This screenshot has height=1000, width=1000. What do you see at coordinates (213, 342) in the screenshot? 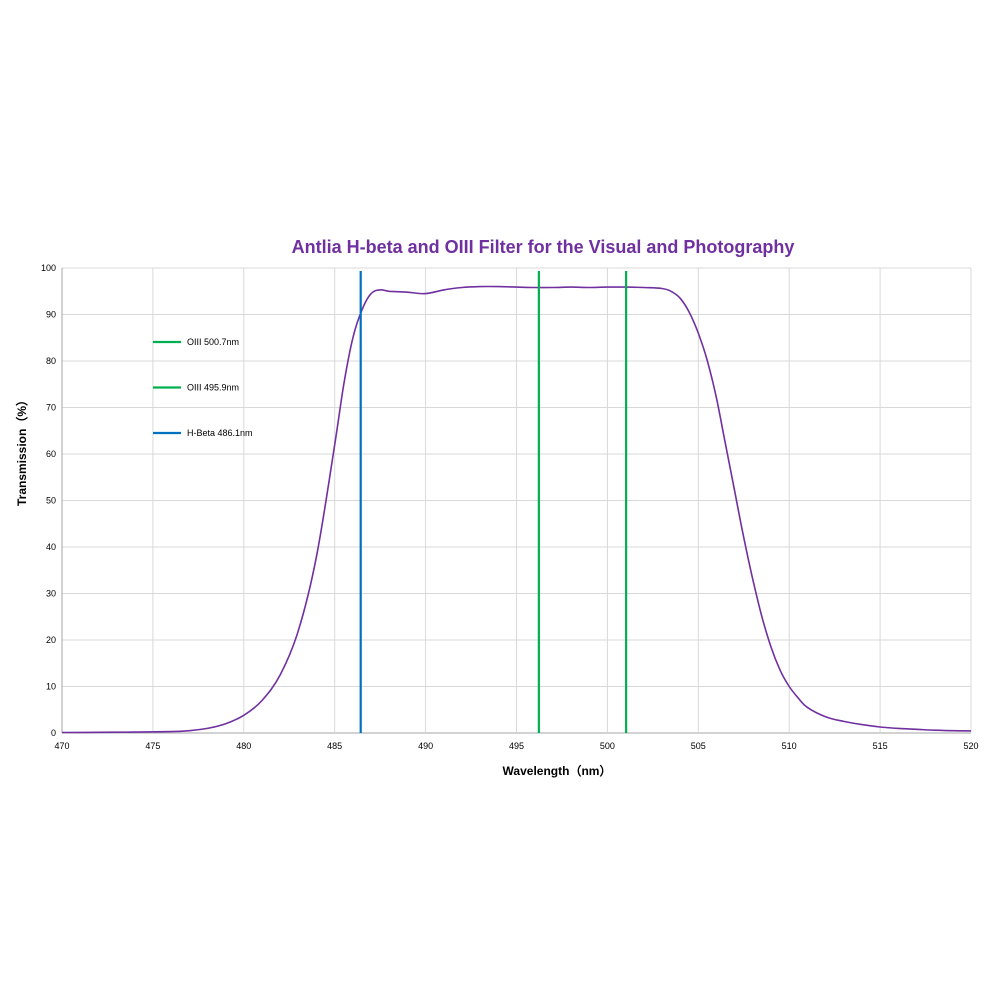
I see `legend-label: OIII 500.7nm` at bounding box center [213, 342].